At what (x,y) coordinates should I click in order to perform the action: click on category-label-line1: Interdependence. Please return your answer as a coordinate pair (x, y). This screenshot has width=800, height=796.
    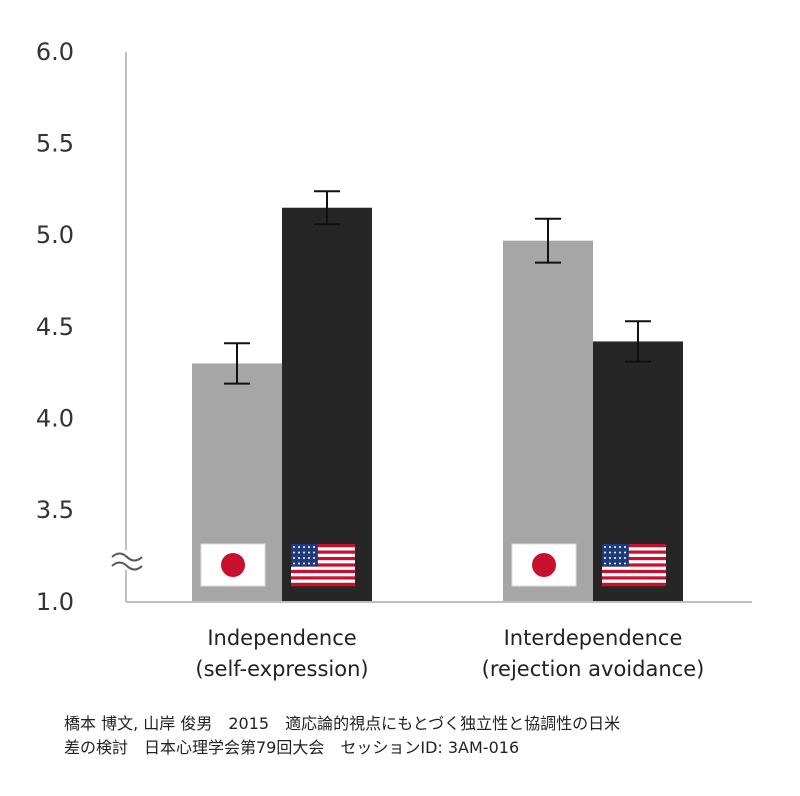
    Looking at the image, I should click on (593, 638).